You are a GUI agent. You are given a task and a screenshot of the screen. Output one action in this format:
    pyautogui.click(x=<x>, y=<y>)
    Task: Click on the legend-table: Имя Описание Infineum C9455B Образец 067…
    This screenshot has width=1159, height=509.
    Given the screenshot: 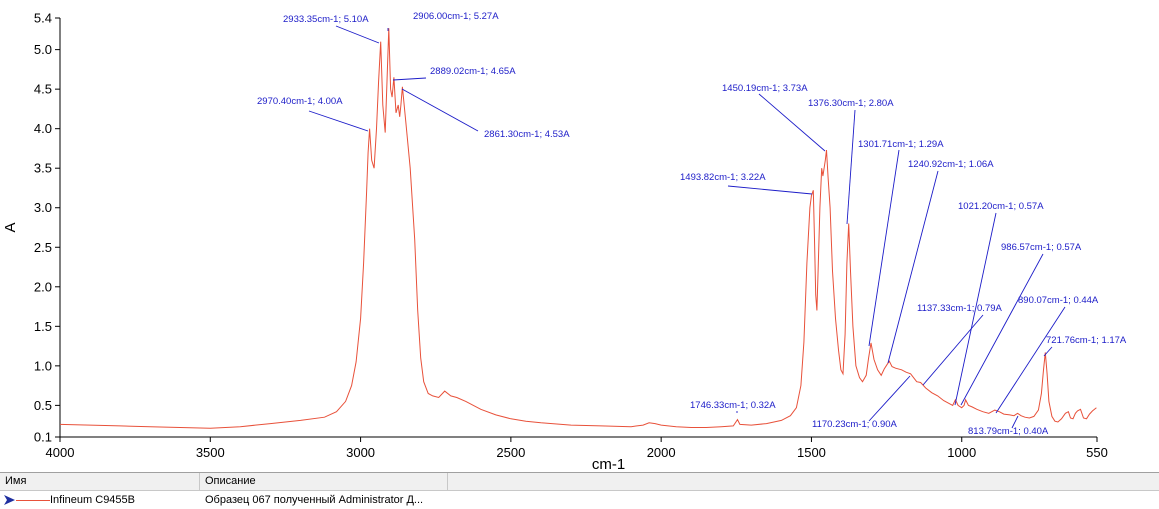 What is the action you would take?
    pyautogui.click(x=579, y=490)
    